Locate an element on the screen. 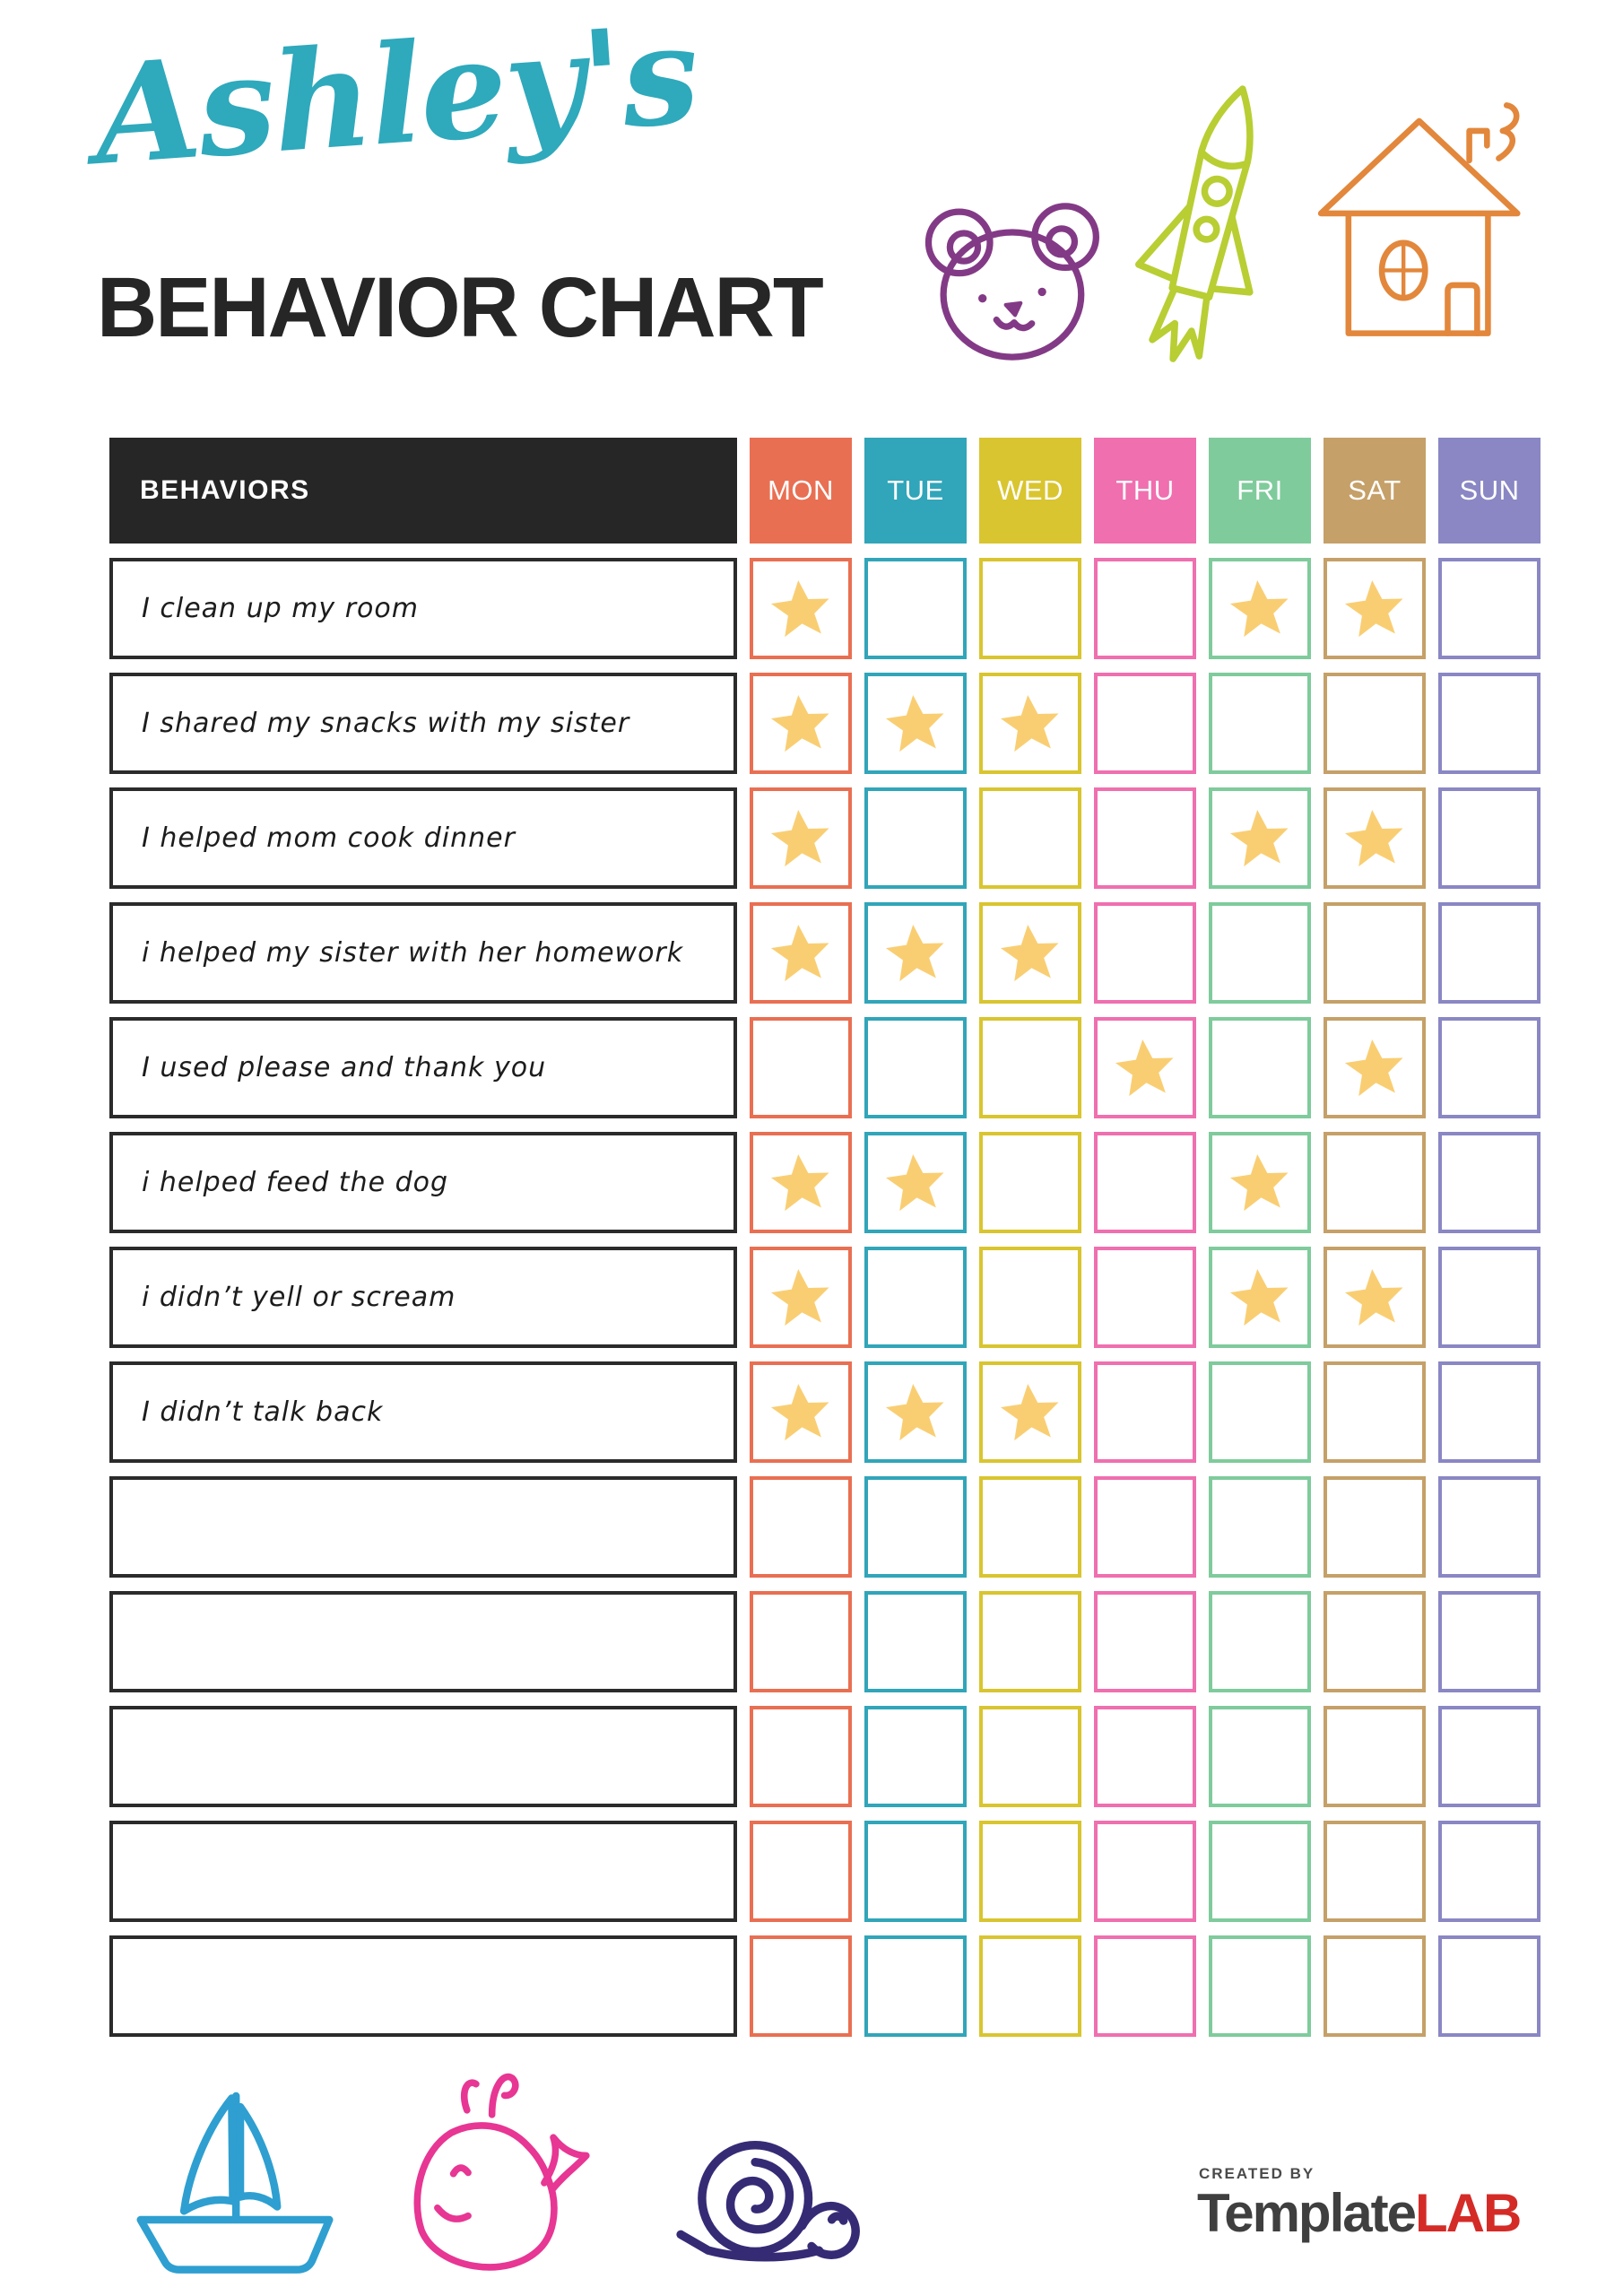 This screenshot has width=1623, height=2296. table-row: I used please and thank you is located at coordinates (825, 1067).